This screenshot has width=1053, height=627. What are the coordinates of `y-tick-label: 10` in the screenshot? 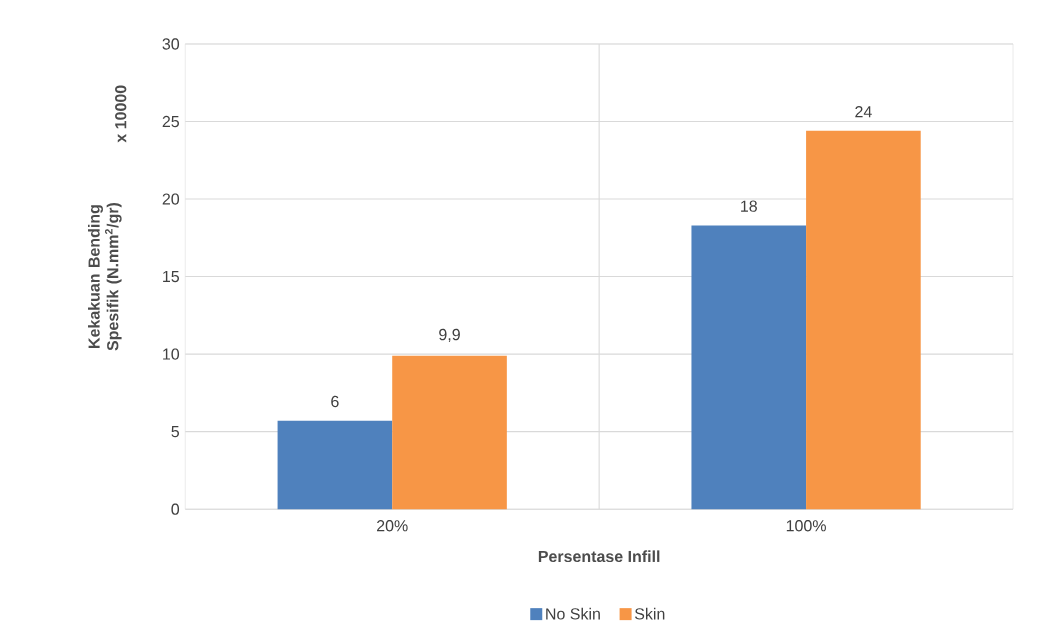 It's located at (171, 354).